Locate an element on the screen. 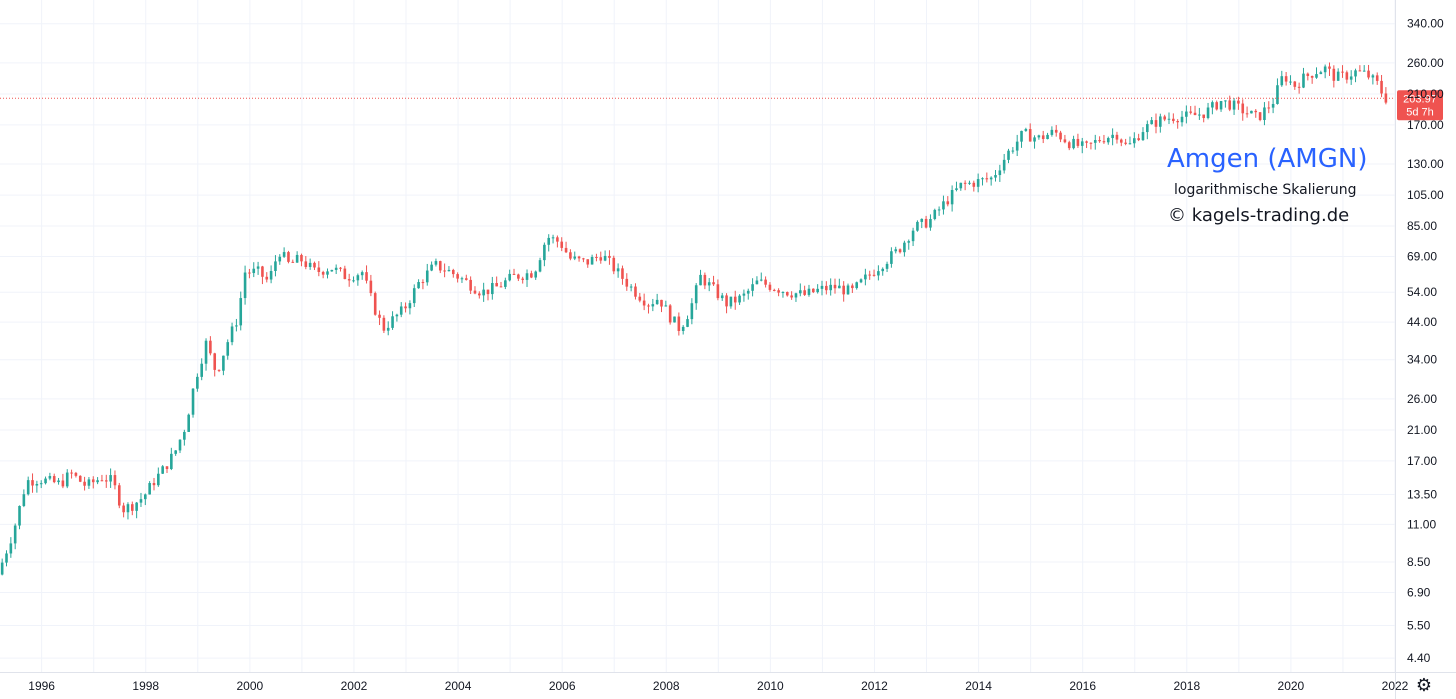  x-tick-label: 2018 is located at coordinates (1186, 686).